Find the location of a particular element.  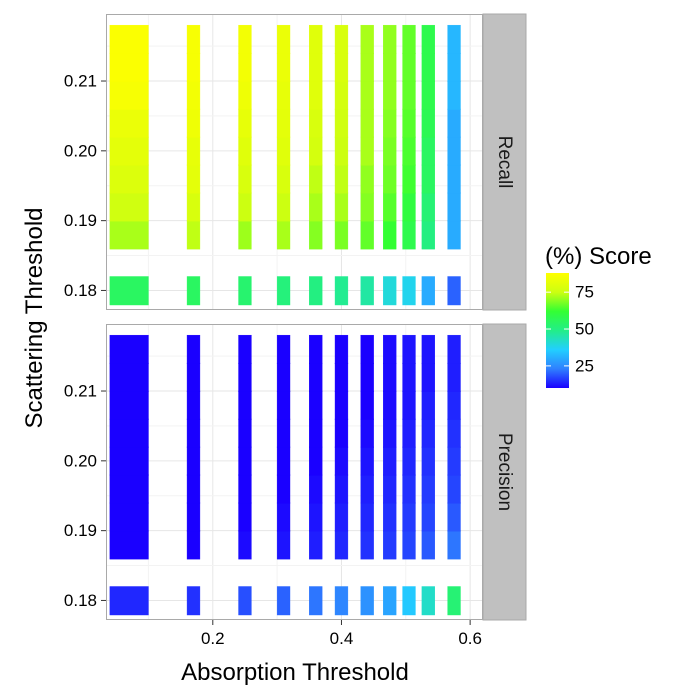

facet-strip is located at coordinates (504, 162).